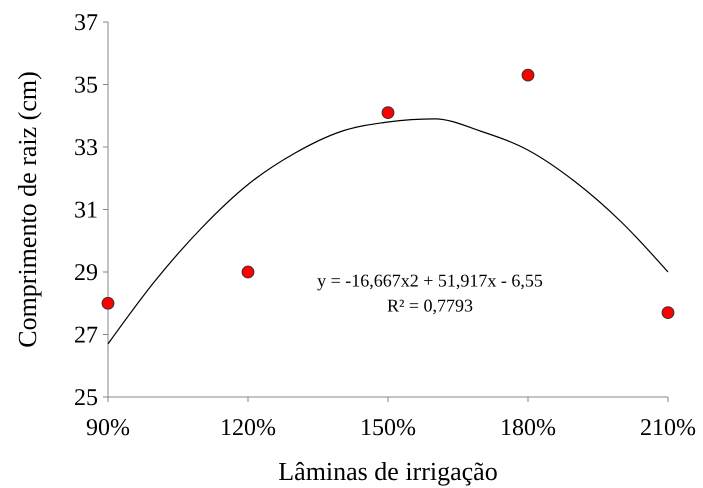  What do you see at coordinates (86, 85) in the screenshot?
I see `y-tick-label: 35` at bounding box center [86, 85].